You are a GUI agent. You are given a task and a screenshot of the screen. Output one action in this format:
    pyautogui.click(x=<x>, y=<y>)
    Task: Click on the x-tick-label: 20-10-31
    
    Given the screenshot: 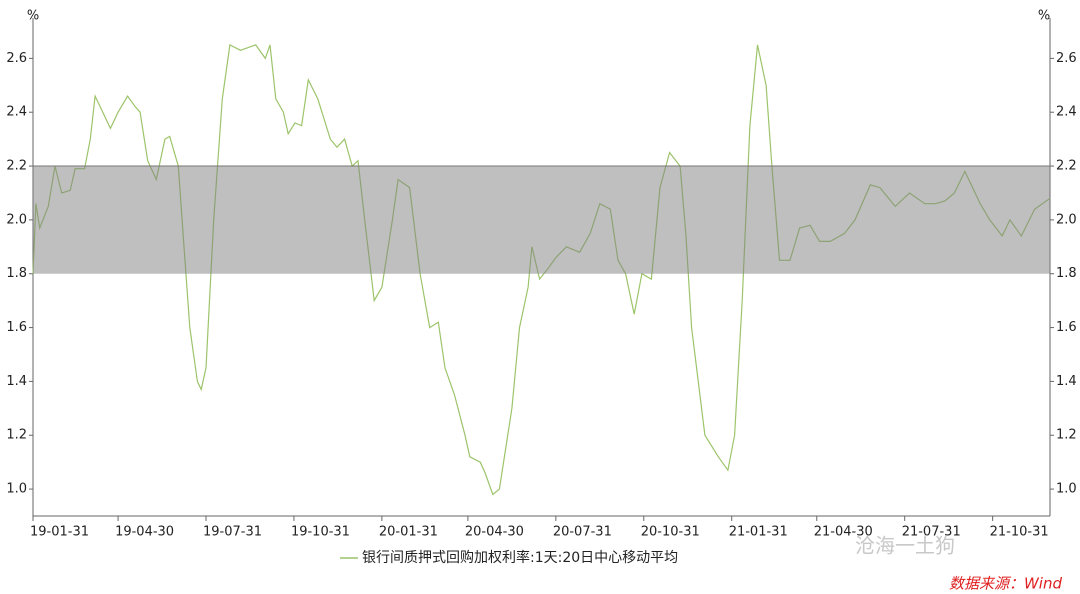 What is the action you would take?
    pyautogui.click(x=670, y=532)
    